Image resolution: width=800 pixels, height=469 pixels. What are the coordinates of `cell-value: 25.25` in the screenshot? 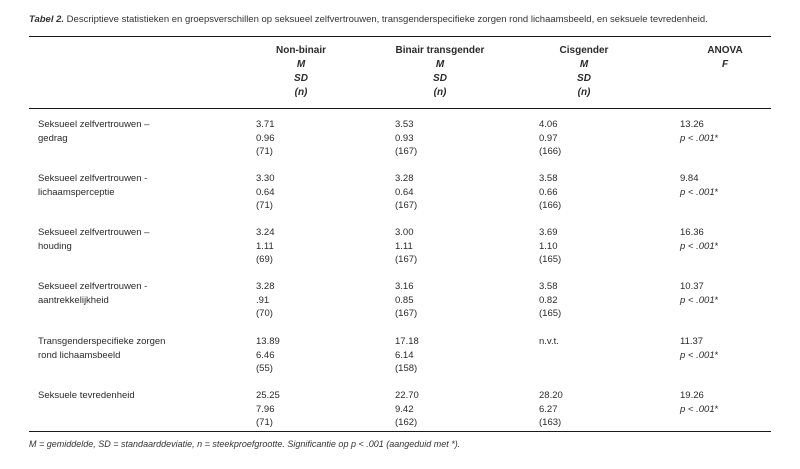 It's located at (268, 395).